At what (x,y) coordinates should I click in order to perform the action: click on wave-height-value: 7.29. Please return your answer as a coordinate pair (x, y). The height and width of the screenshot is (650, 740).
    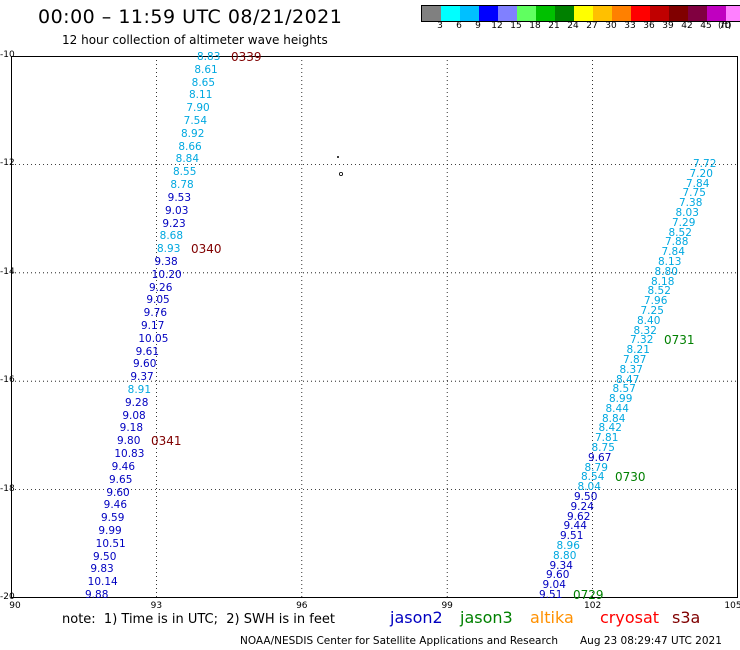
    Looking at the image, I should click on (684, 222).